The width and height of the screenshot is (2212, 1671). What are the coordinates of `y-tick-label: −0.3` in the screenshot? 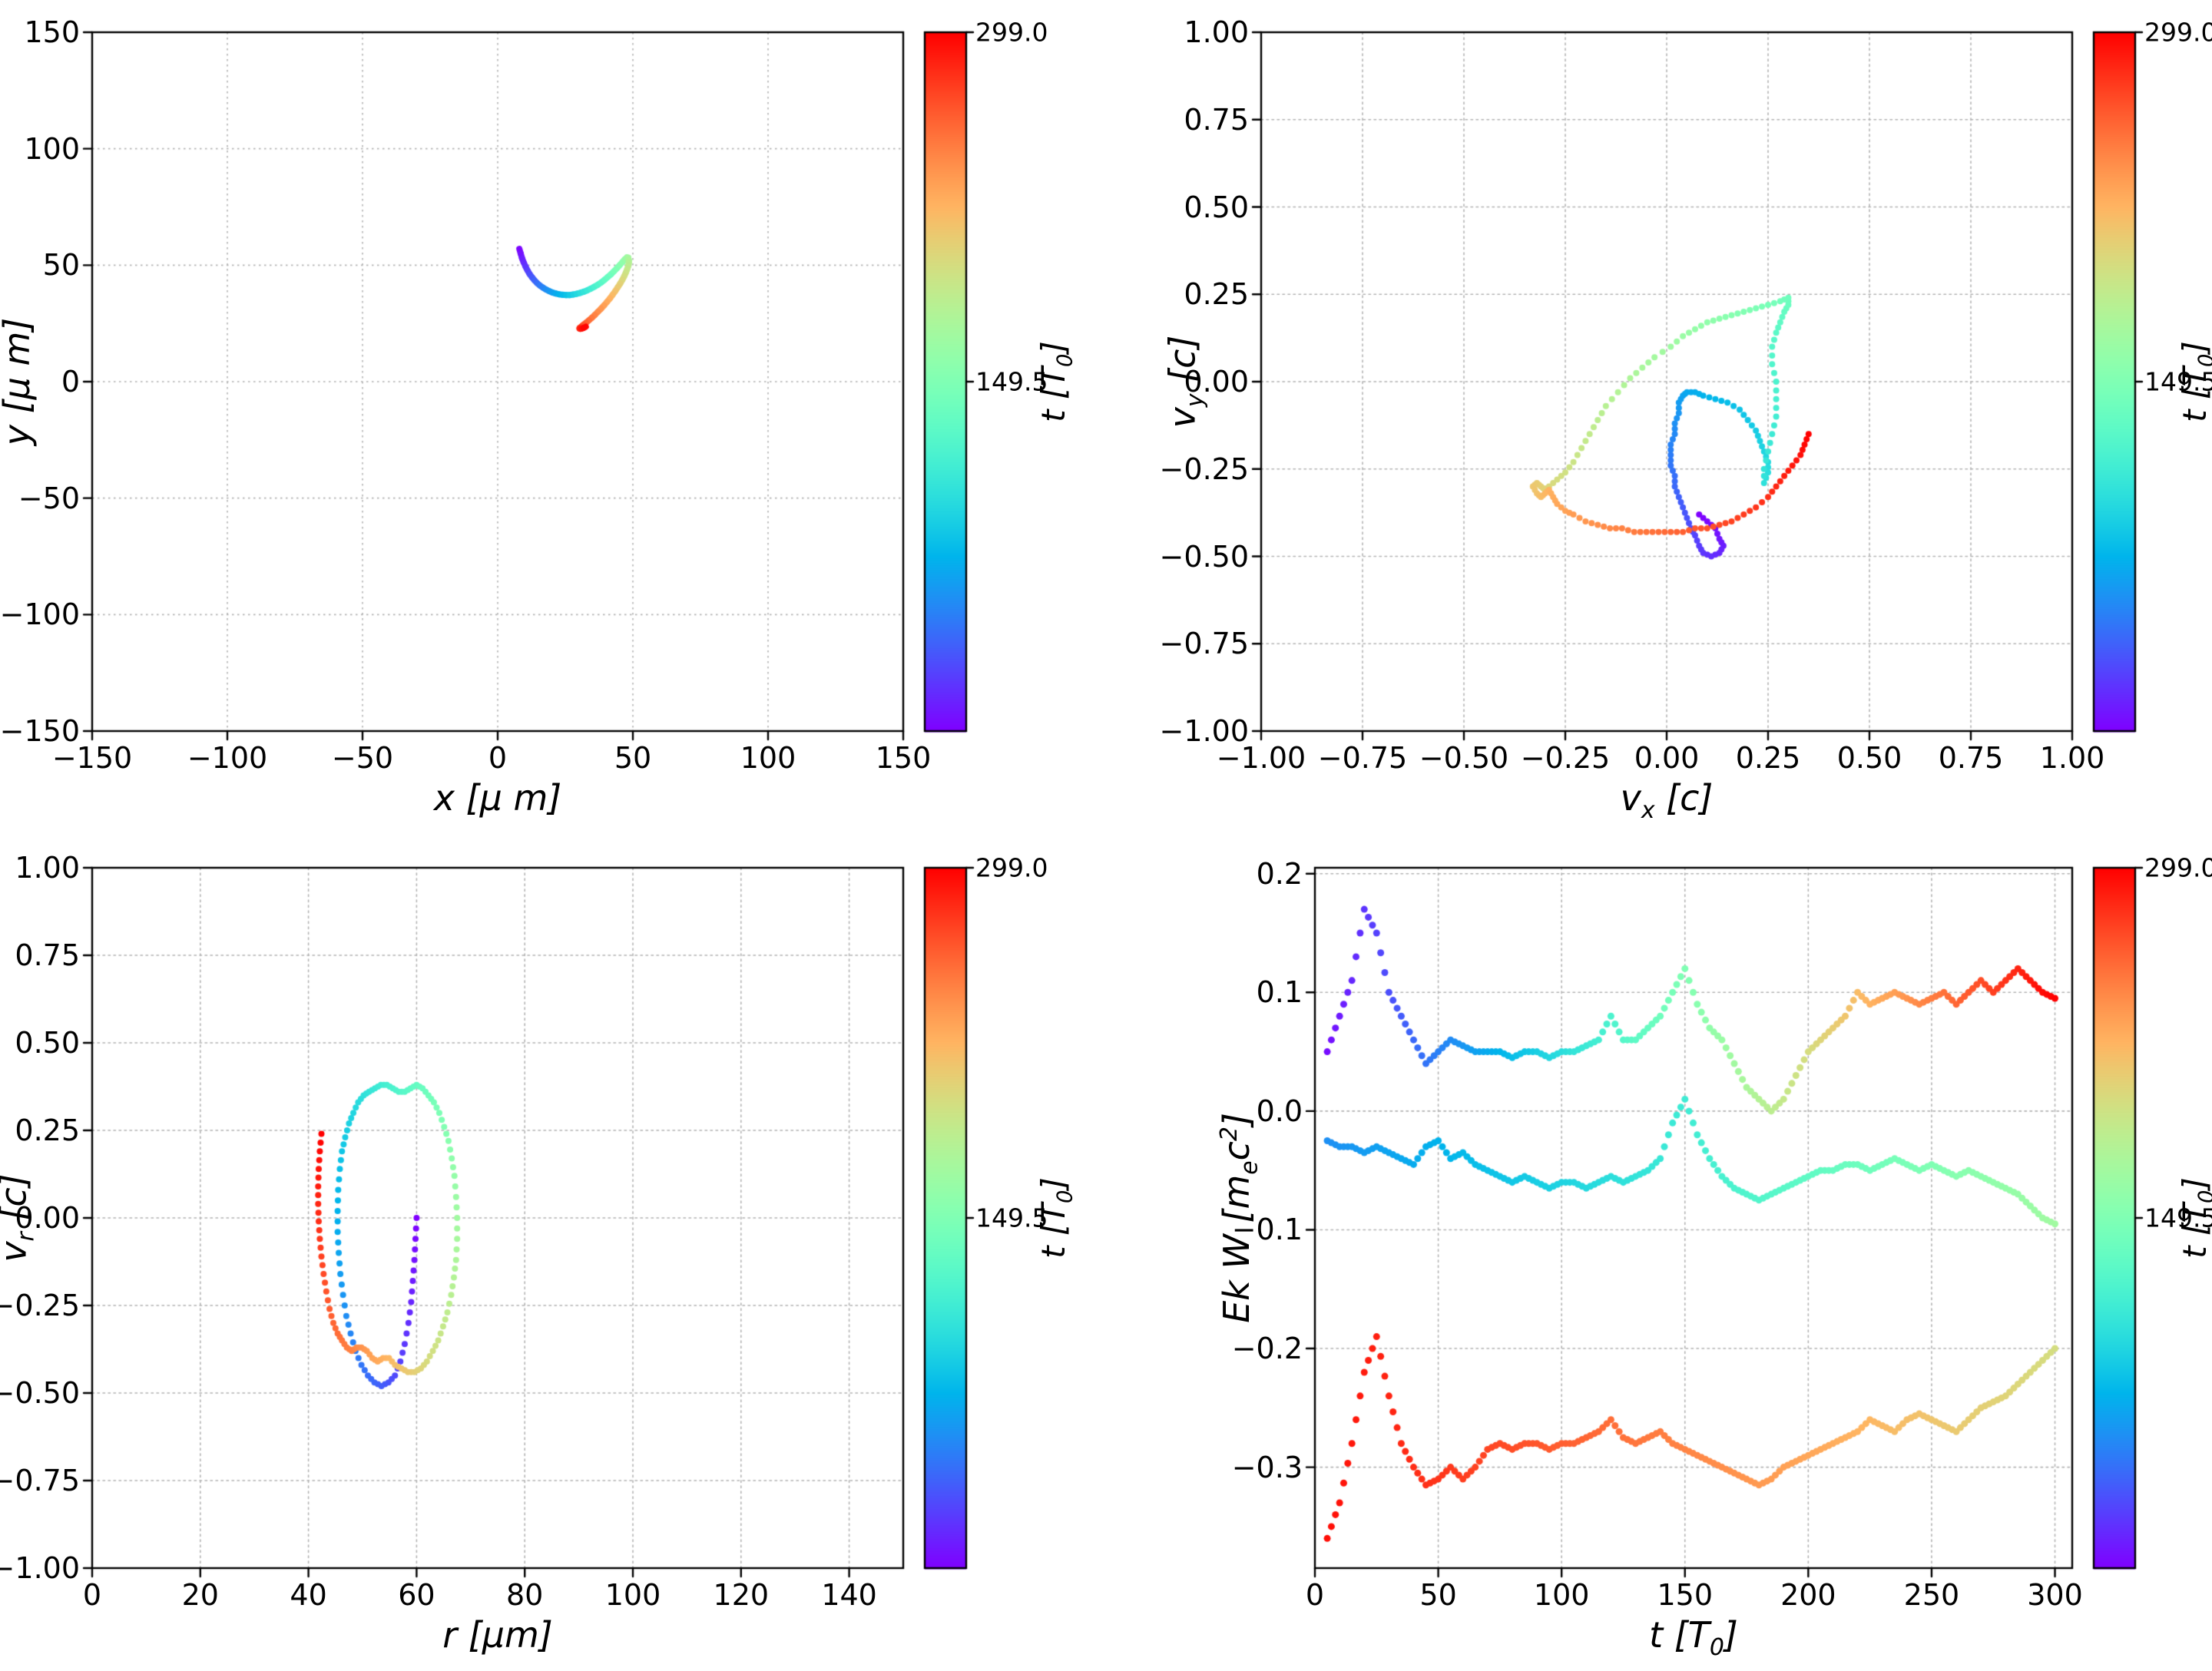 It's located at (1267, 1467).